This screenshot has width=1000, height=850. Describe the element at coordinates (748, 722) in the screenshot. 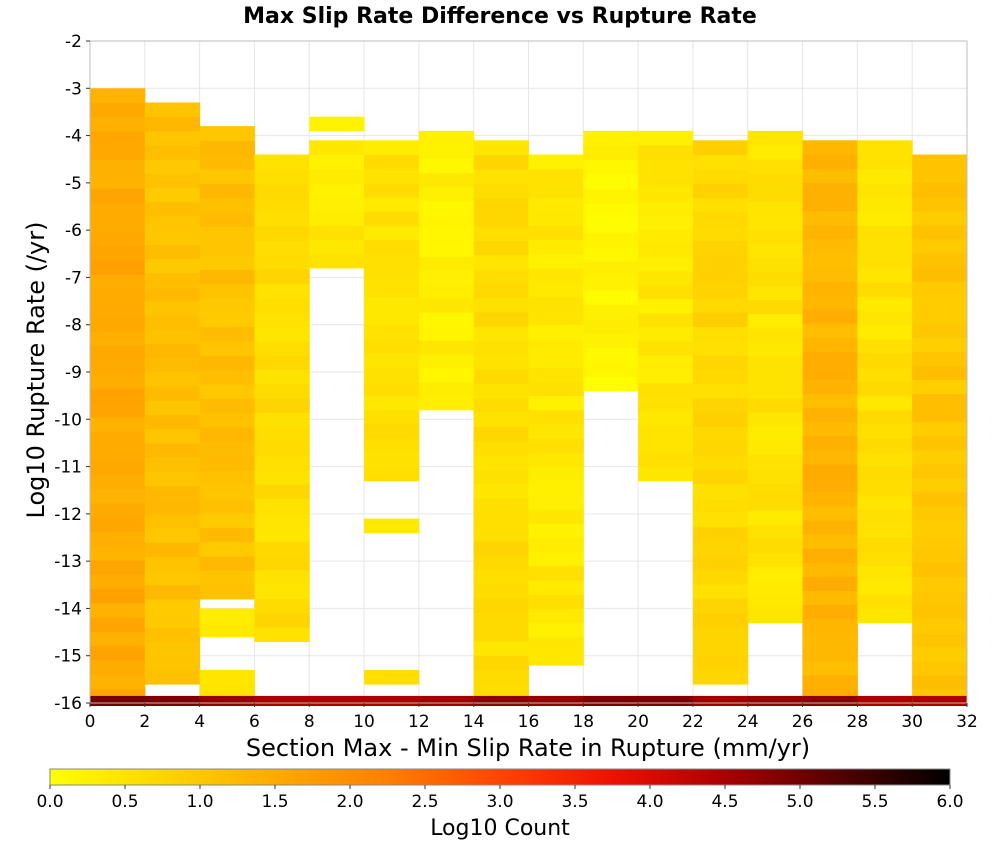

I see `x-tick-label: 24` at that location.